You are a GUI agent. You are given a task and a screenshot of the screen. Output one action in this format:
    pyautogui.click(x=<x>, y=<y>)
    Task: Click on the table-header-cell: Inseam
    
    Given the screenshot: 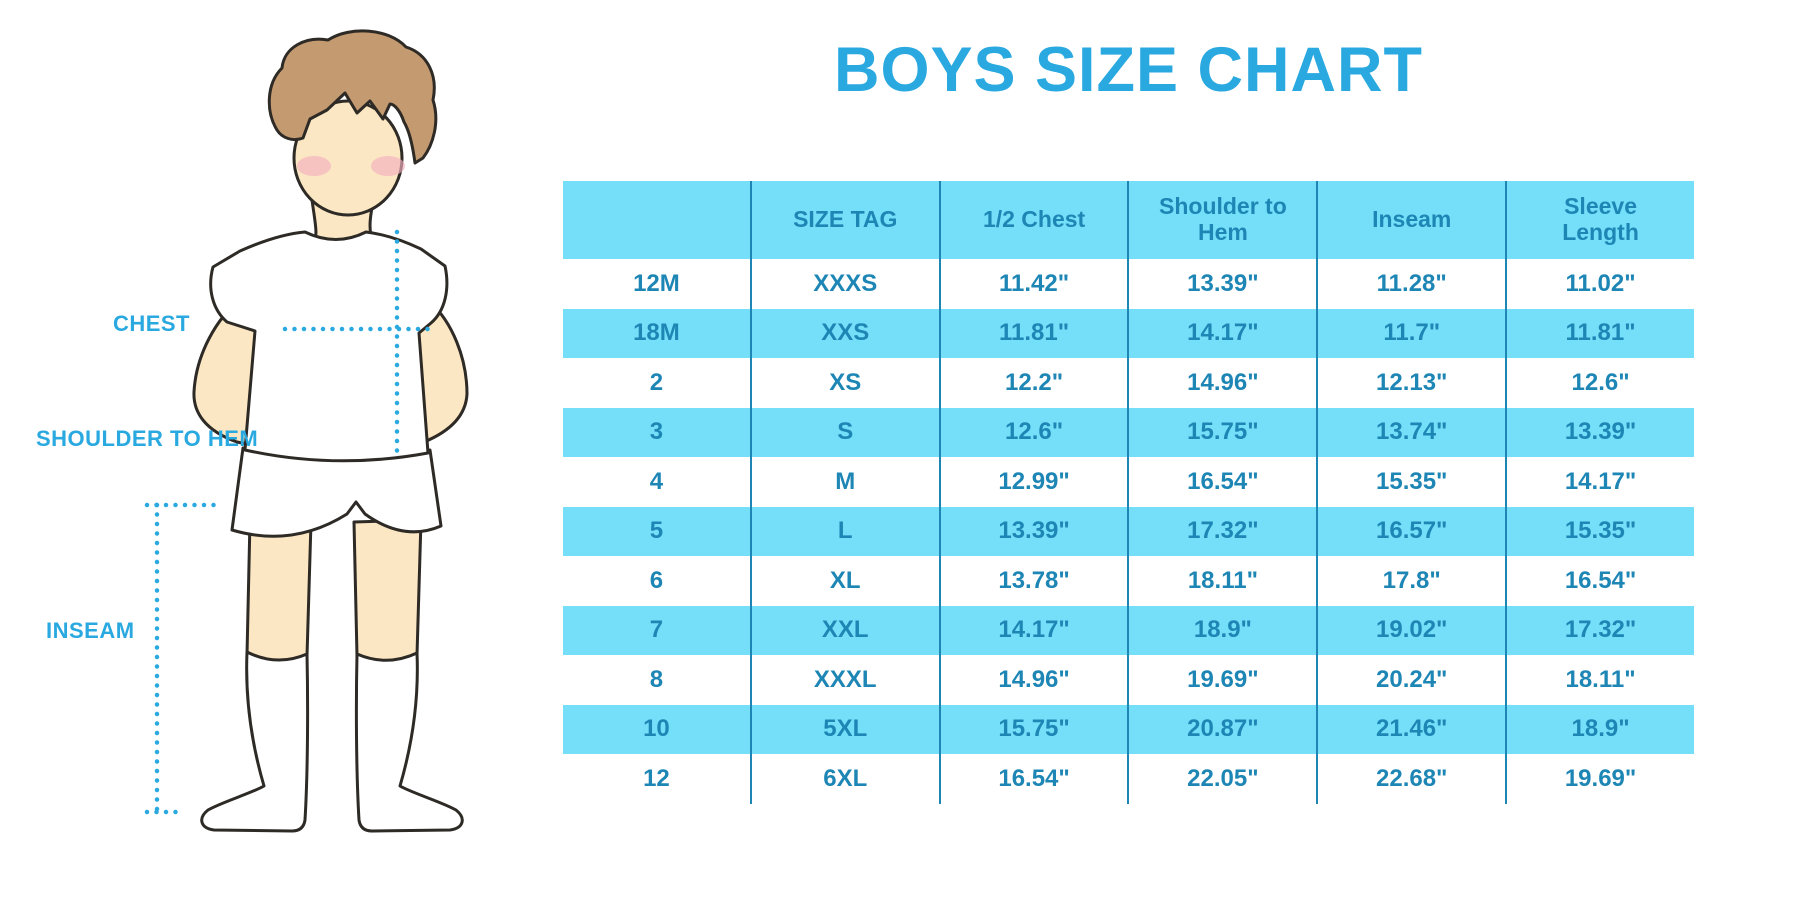 What is the action you would take?
    pyautogui.click(x=1410, y=220)
    